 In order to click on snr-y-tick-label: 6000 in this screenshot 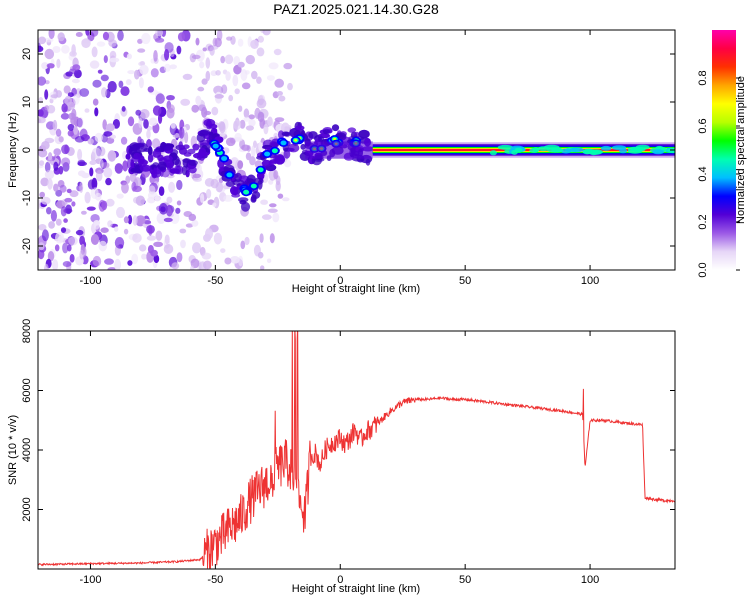, I will do `click(27, 390)`.